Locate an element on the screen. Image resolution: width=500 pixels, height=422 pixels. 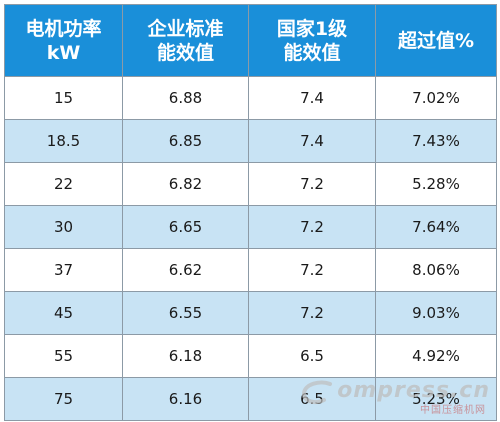
table-row: 22 6.82 7.2 5.28% is located at coordinates (250, 184).